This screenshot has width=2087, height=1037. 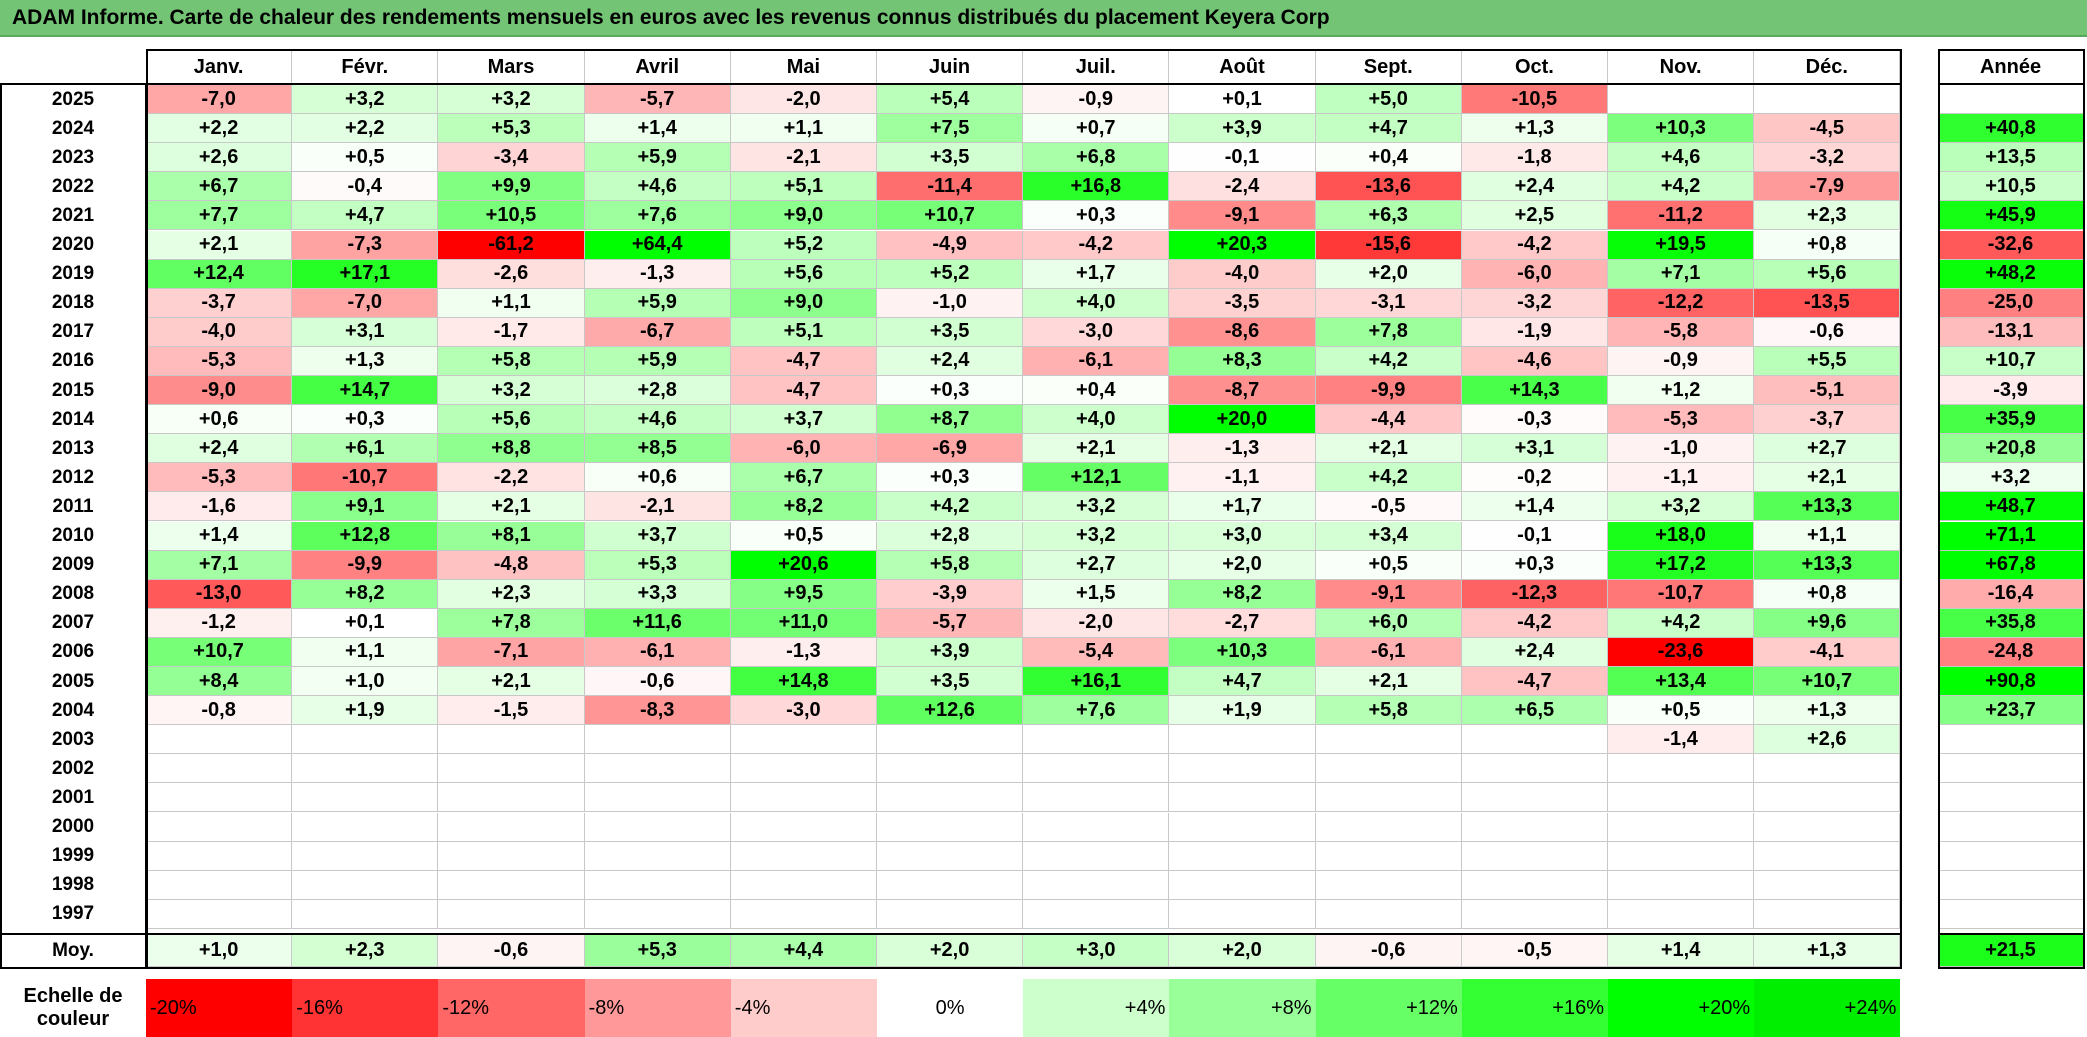 What do you see at coordinates (1827, 361) in the screenshot?
I see `heatmap-cell: +5,5` at bounding box center [1827, 361].